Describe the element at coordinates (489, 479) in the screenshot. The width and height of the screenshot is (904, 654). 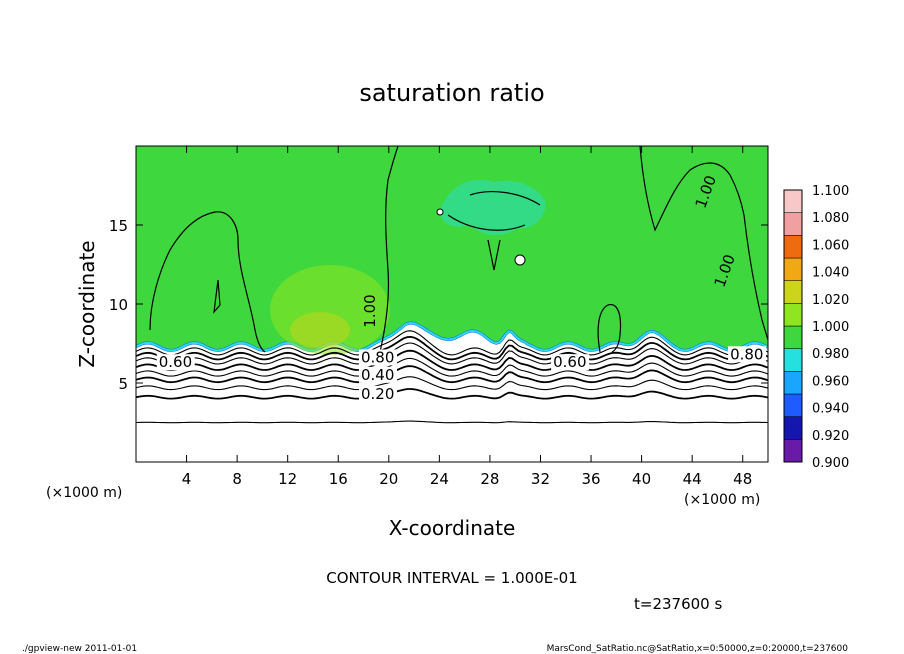
I see `x-tick-label: 28` at that location.